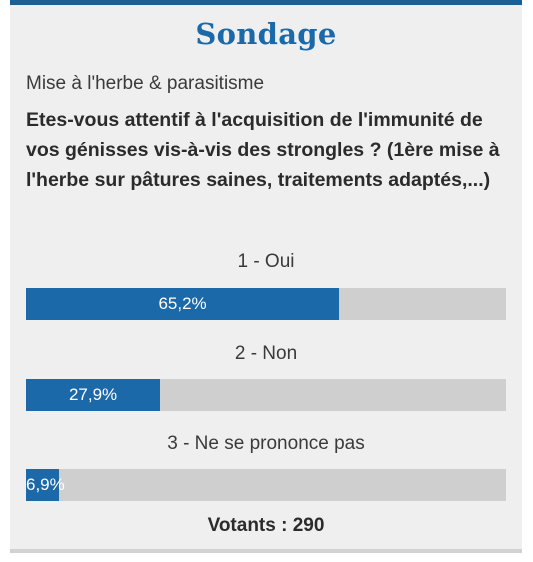  I want to click on poll-title: Sondage, so click(266, 34).